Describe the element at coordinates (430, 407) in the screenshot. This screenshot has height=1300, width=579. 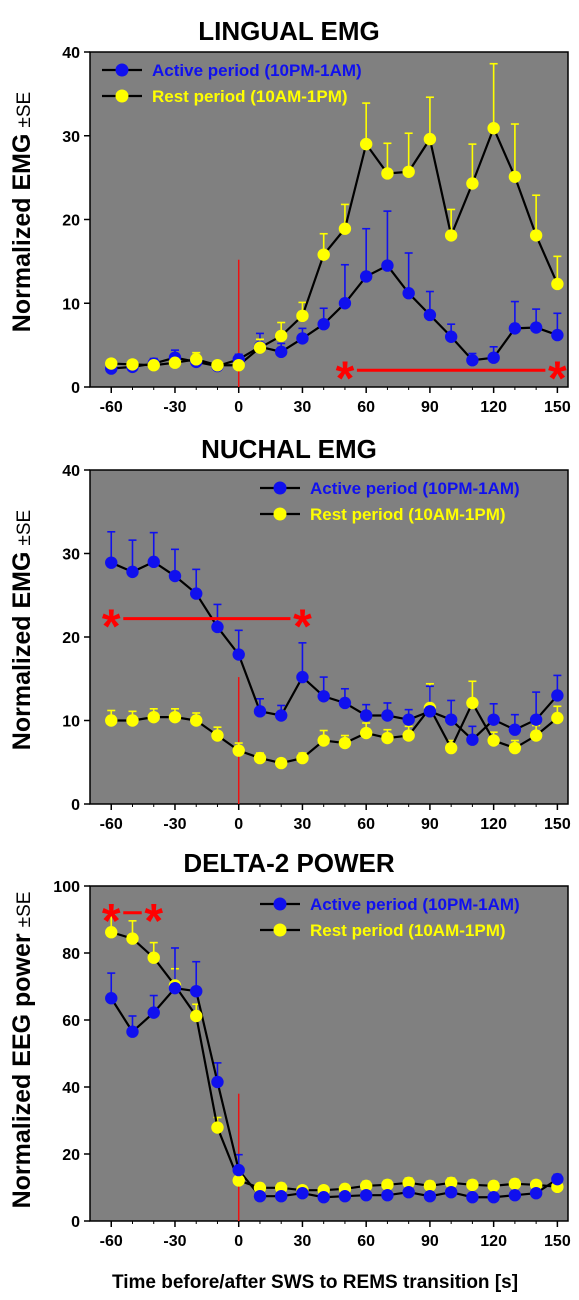
I see `x-tick-label: 90` at that location.